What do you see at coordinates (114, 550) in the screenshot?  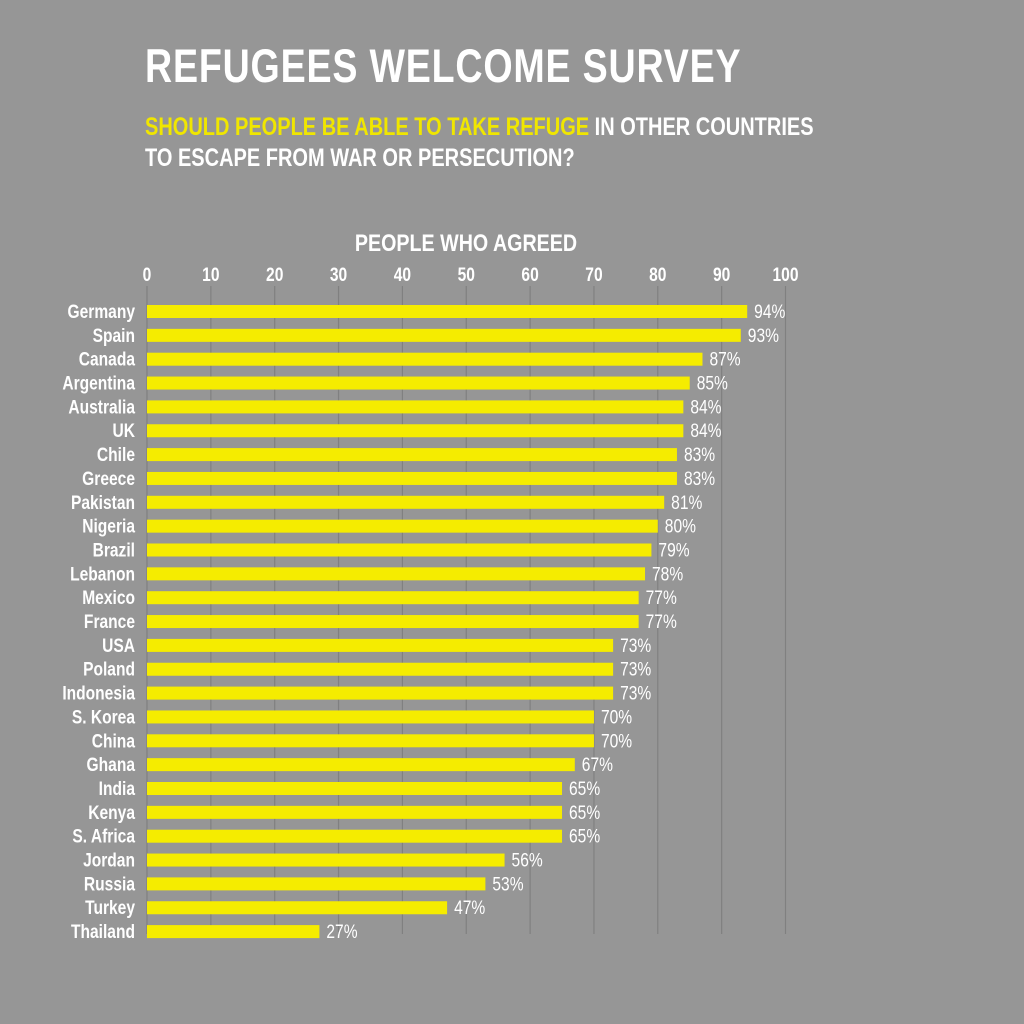 I see `category-label: Brazil` at bounding box center [114, 550].